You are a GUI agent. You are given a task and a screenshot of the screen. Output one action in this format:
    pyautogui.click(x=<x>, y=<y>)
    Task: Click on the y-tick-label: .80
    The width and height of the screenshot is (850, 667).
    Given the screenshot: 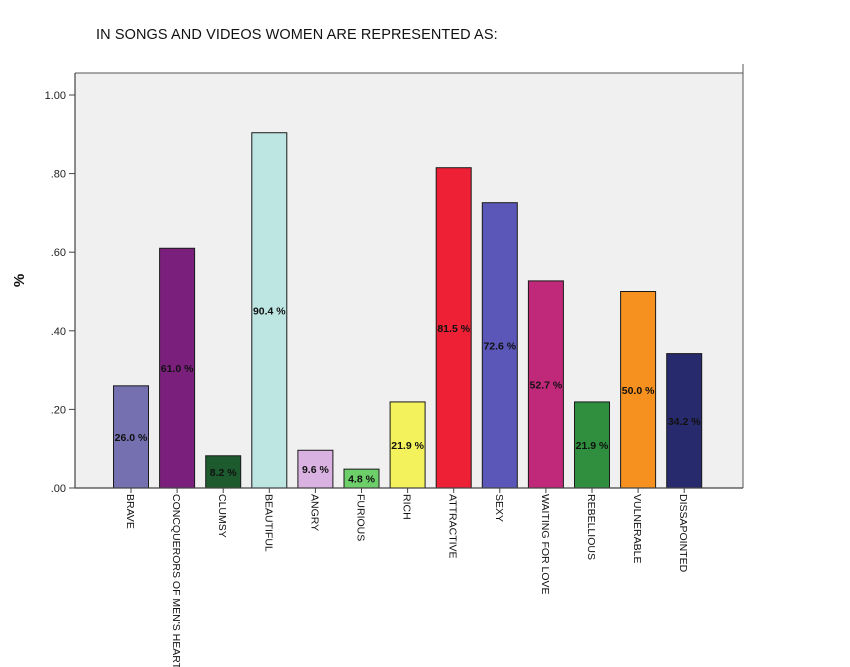 What is the action you would take?
    pyautogui.click(x=58, y=175)
    